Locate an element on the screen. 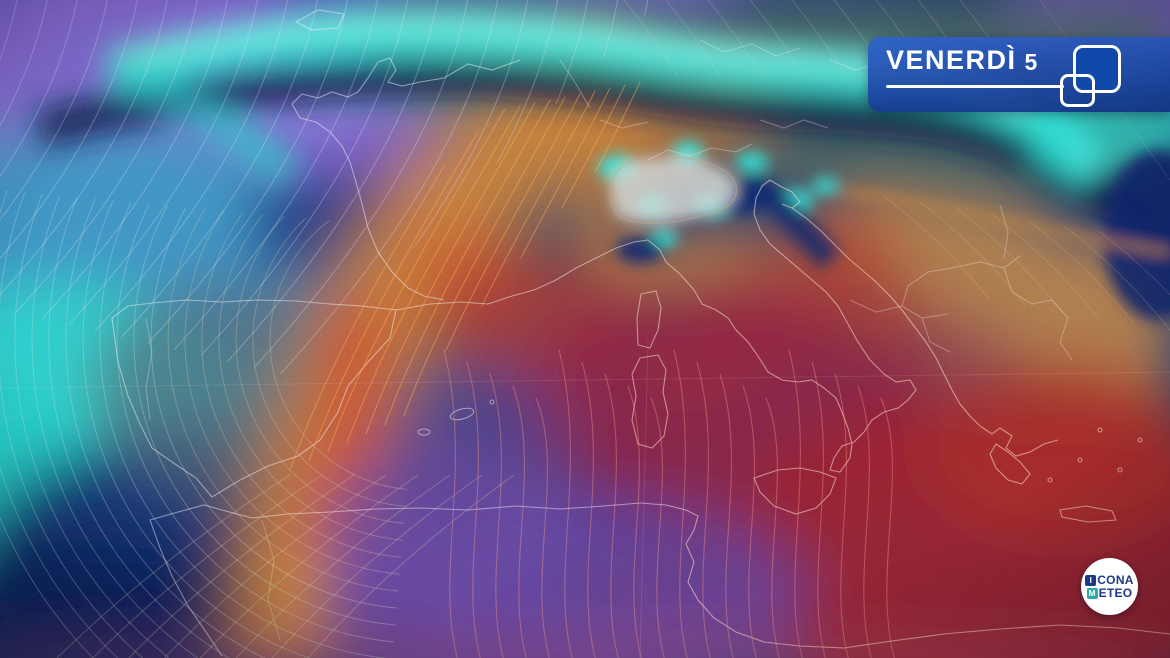 Image resolution: width=1170 pixels, height=658 pixels. day-label: VENERDÌ 5 is located at coordinates (961, 60).